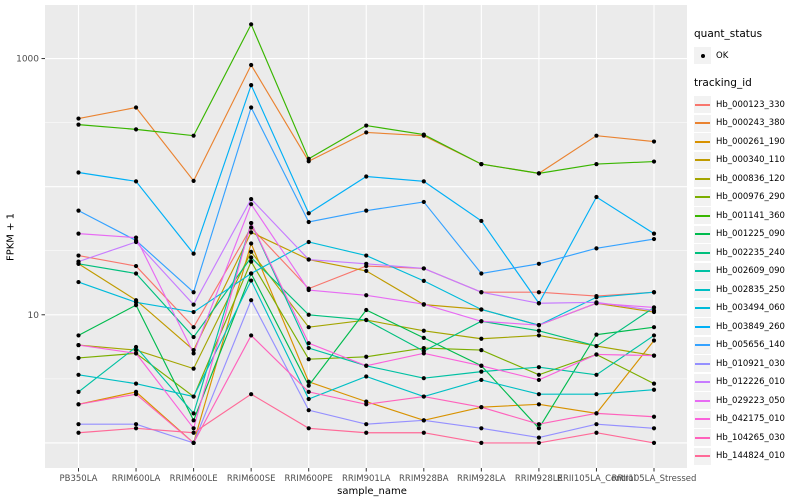  Describe the element at coordinates (596, 479) in the screenshot. I see `x-tick-label: RRII105LA_Control` at that location.